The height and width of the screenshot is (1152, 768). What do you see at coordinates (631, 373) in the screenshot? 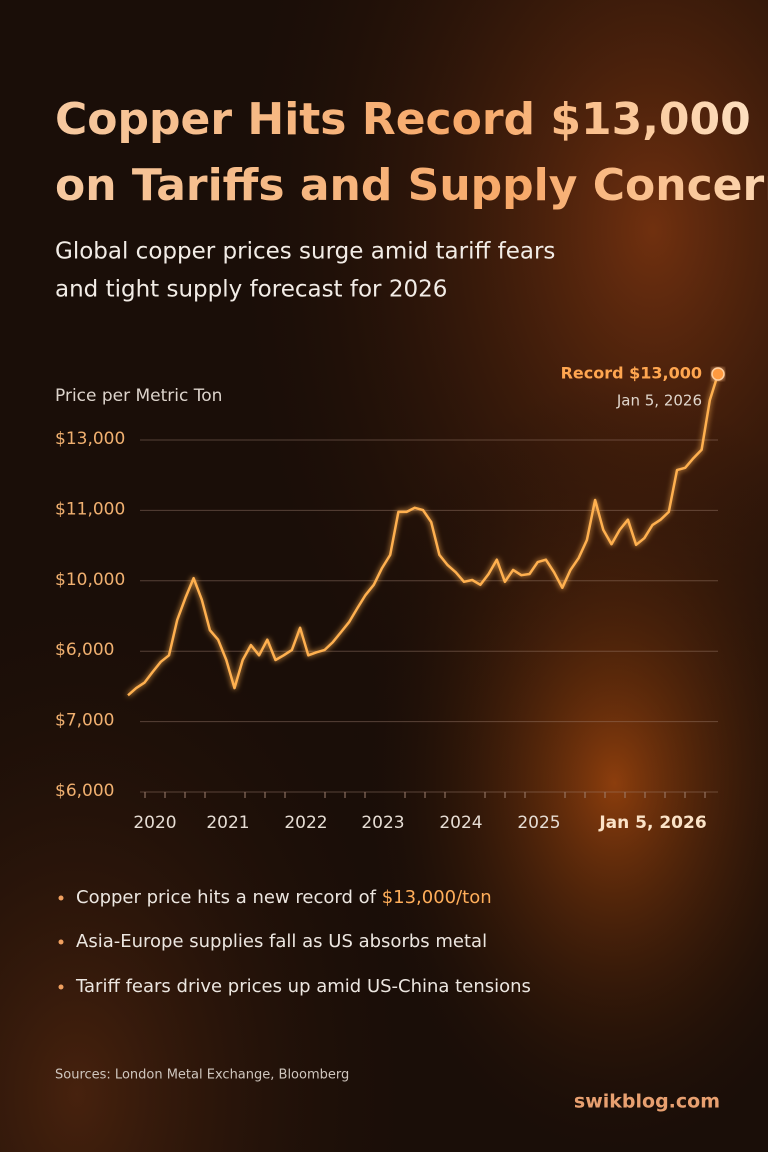
I see `annotation: Record $13,000` at bounding box center [631, 373].